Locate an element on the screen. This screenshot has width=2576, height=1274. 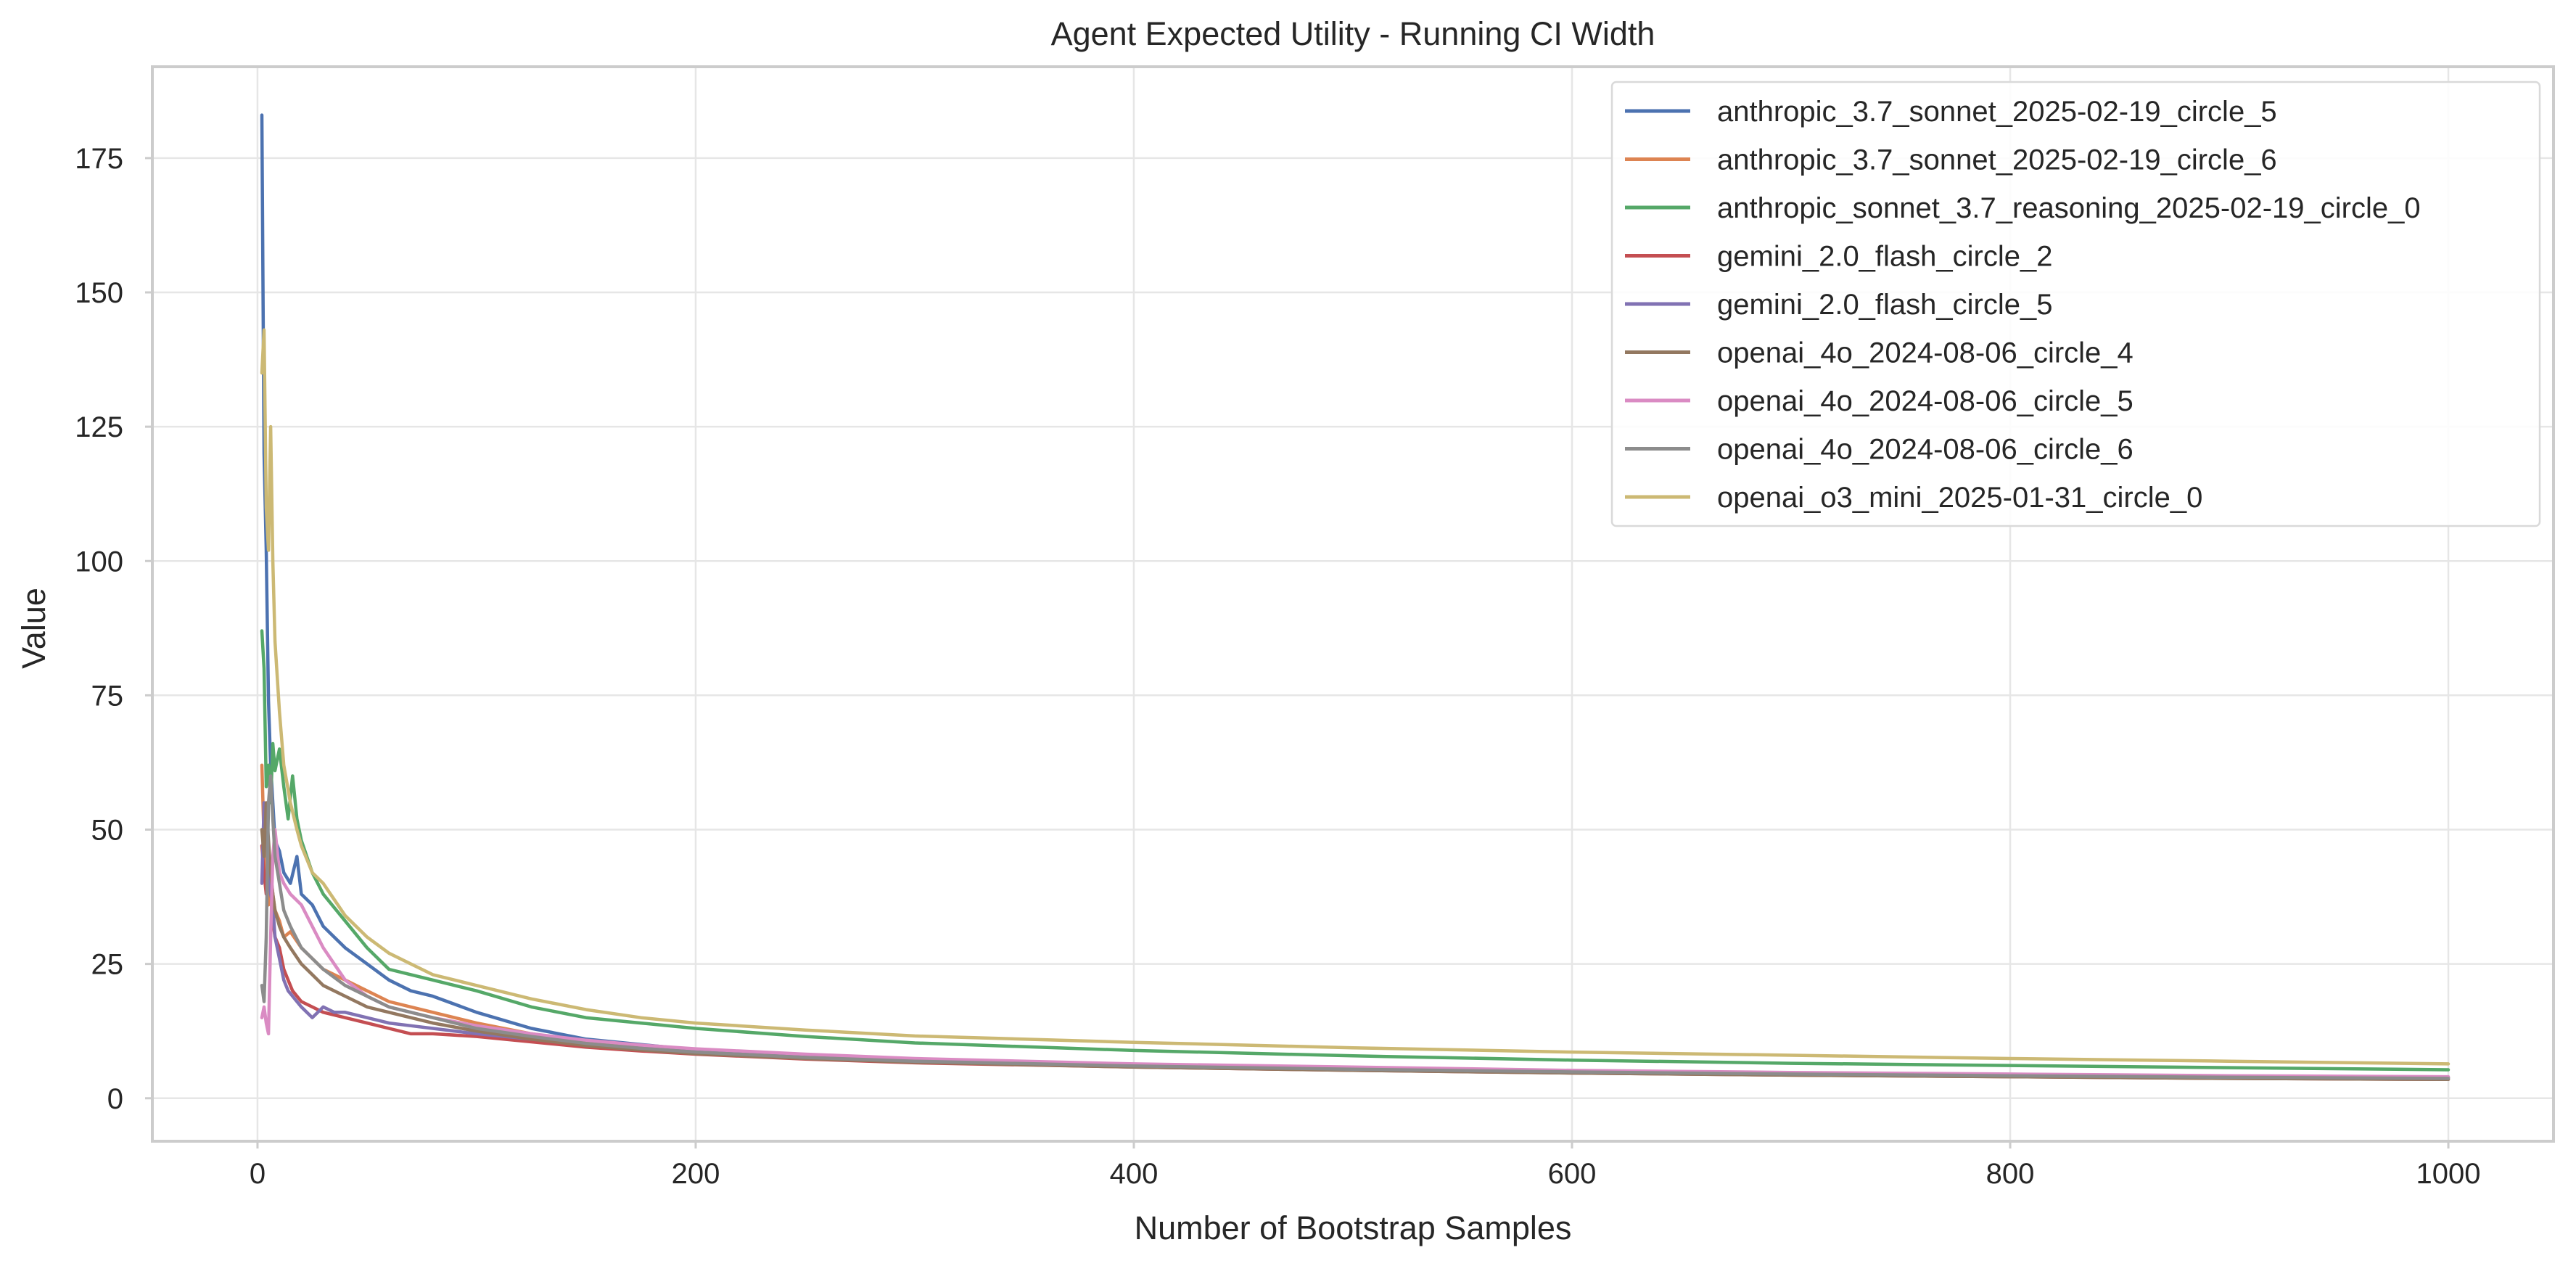
x-tick-label: 800 is located at coordinates (2010, 1174).